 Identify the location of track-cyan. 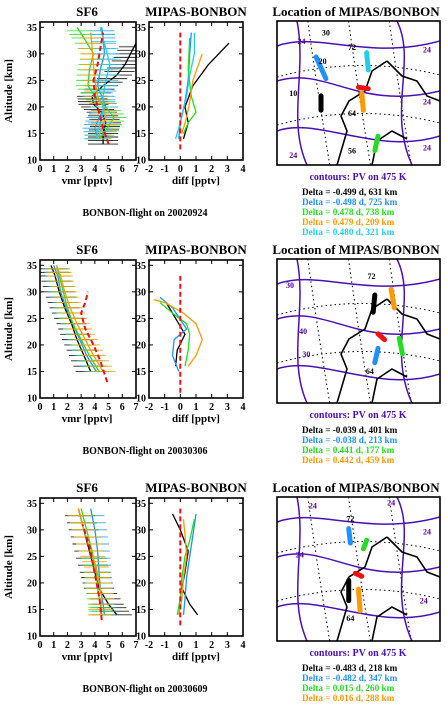
(367, 61).